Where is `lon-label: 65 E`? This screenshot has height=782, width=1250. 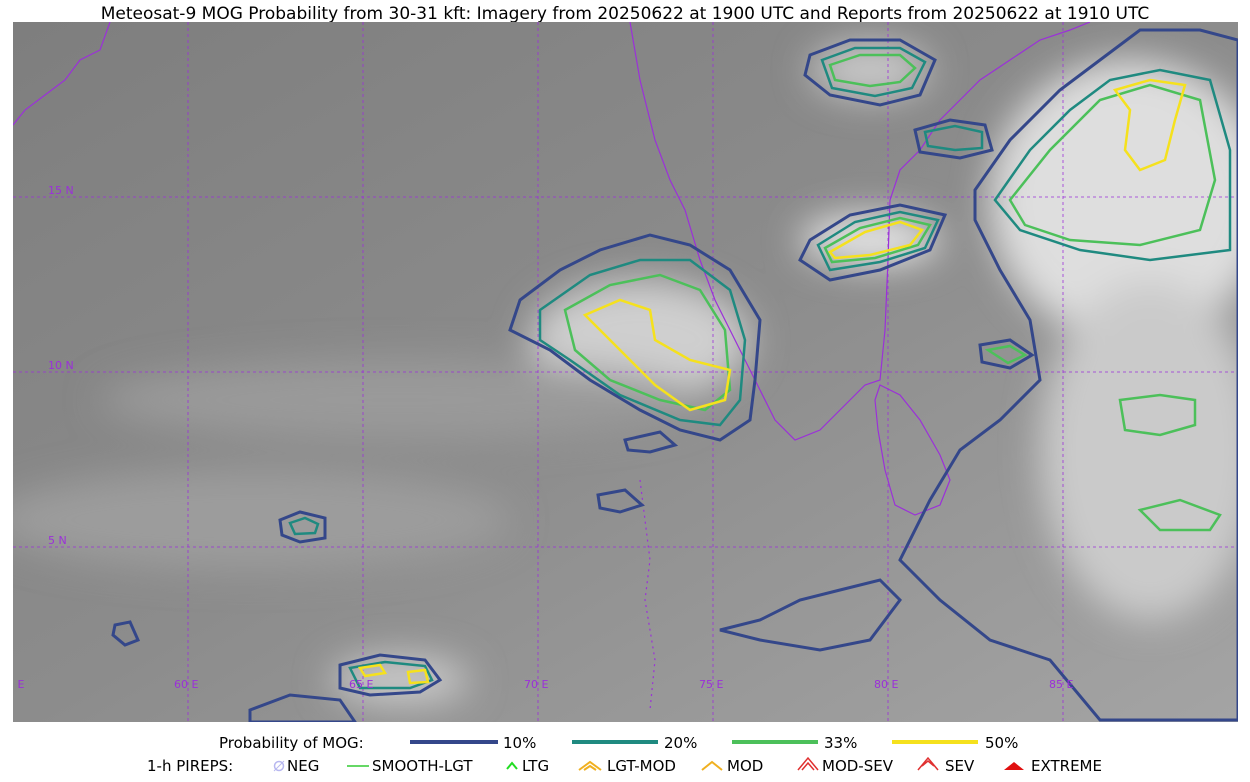
lon-label: 65 E is located at coordinates (361, 684).